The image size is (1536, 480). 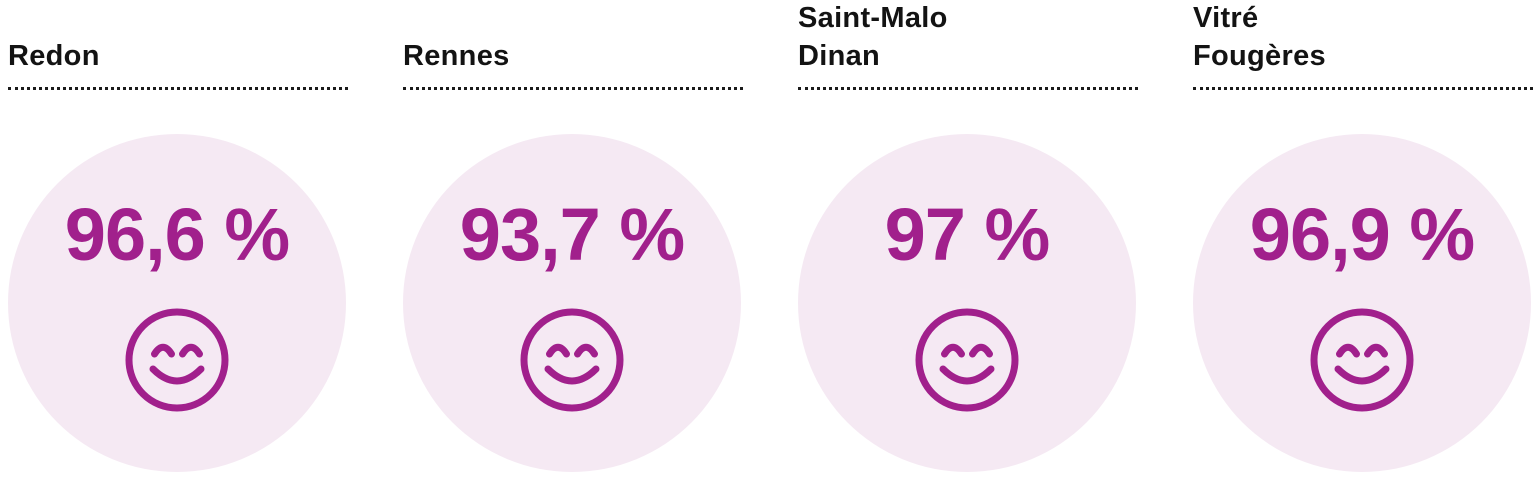 What do you see at coordinates (1259, 37) in the screenshot?
I see `region-title: Vitré Fougères` at bounding box center [1259, 37].